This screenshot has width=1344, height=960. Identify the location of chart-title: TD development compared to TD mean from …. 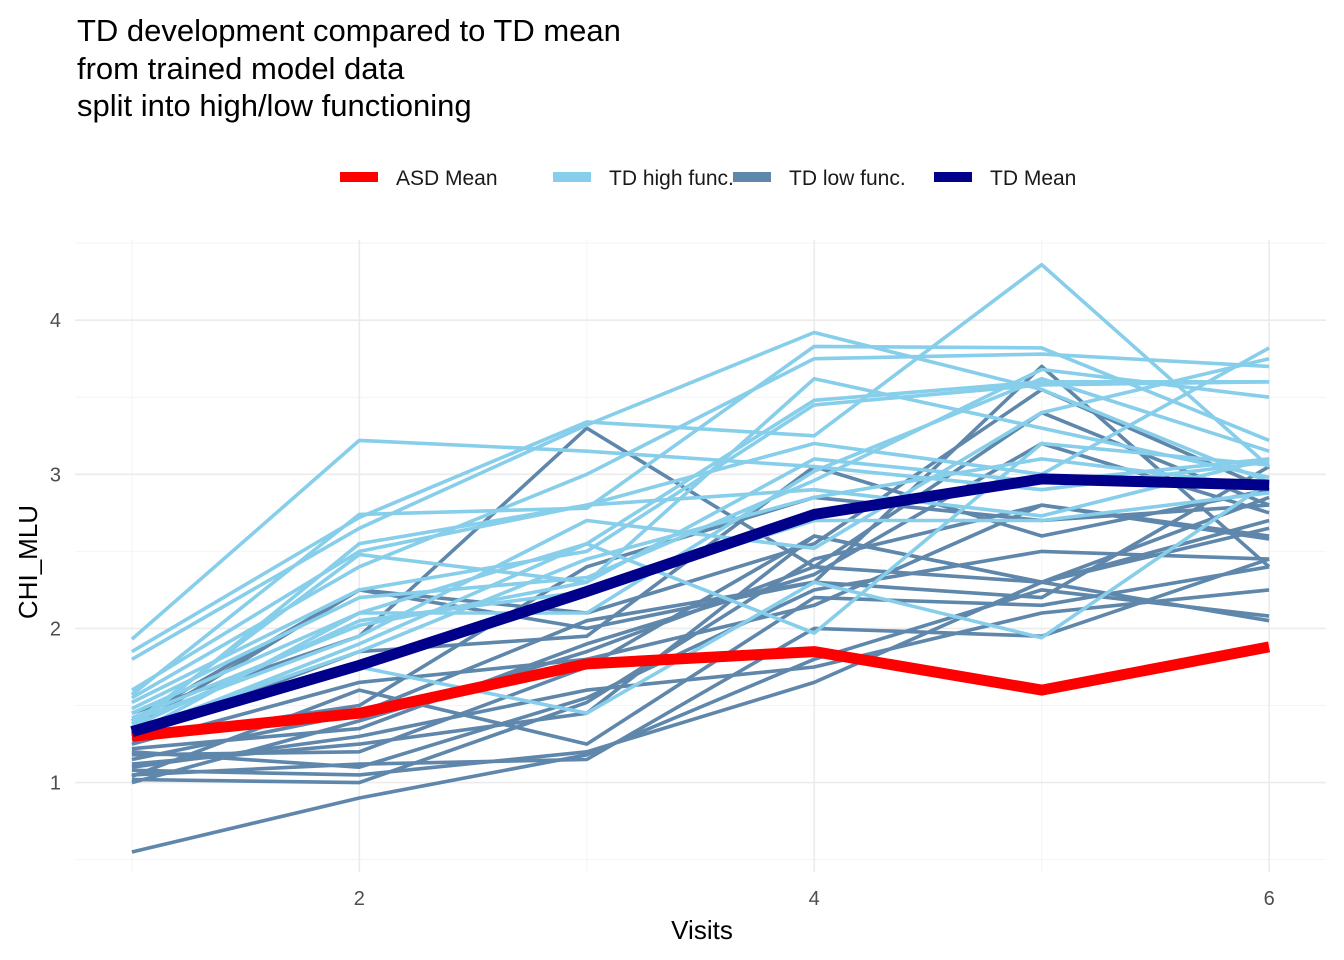
(349, 68).